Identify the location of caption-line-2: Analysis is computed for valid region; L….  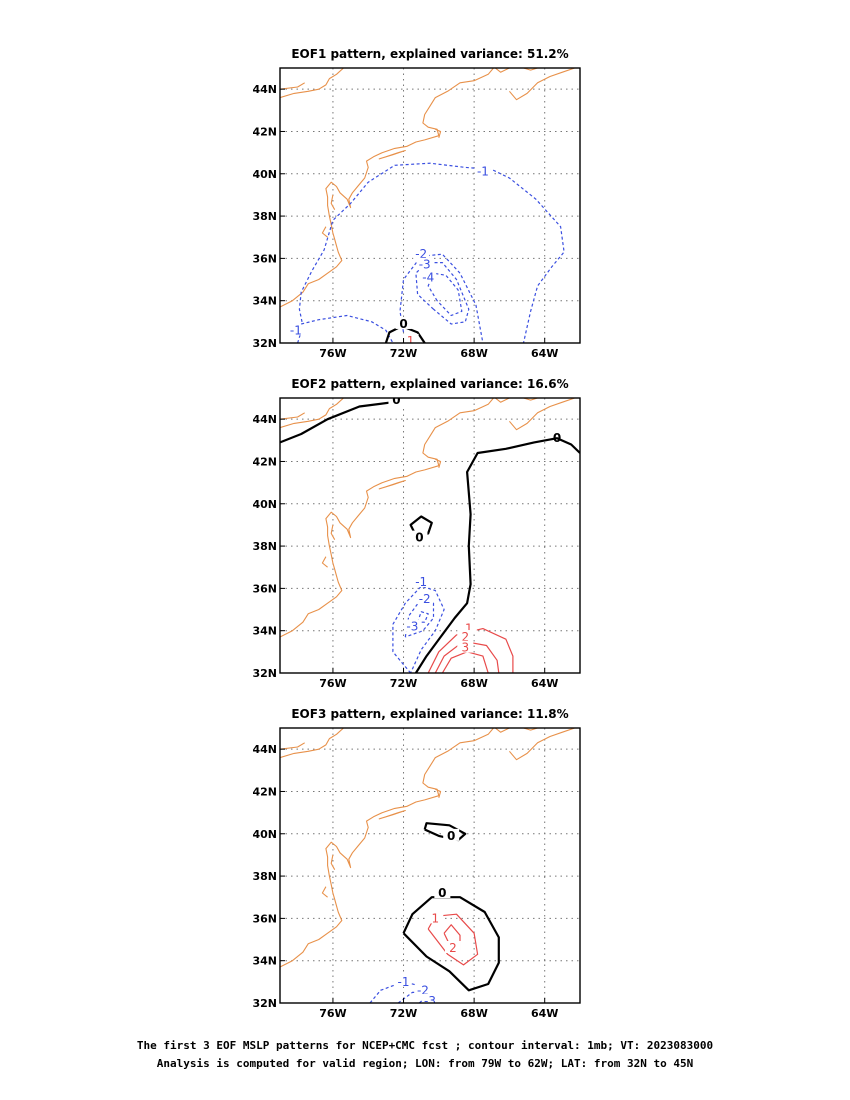
(425, 1063).